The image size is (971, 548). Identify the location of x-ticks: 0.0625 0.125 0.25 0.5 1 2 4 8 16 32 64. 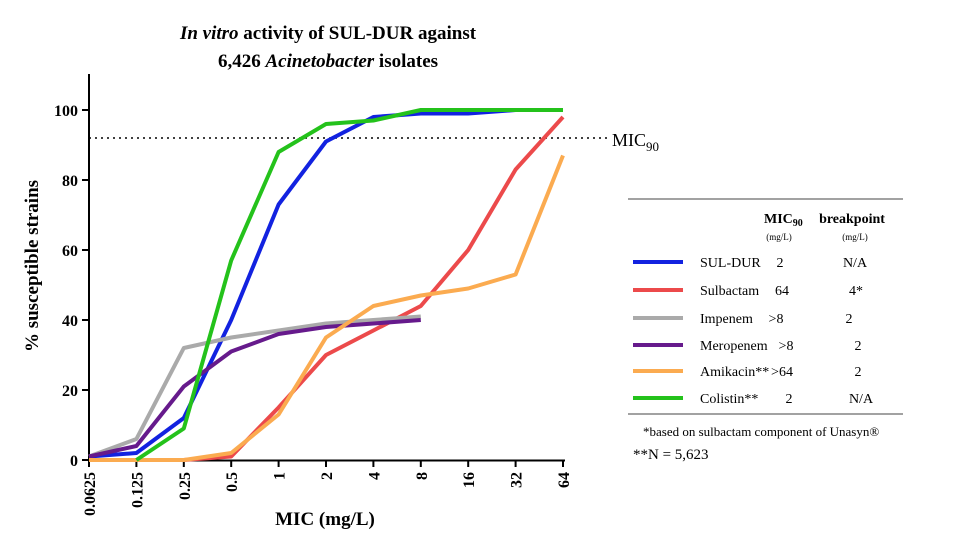
(327, 488).